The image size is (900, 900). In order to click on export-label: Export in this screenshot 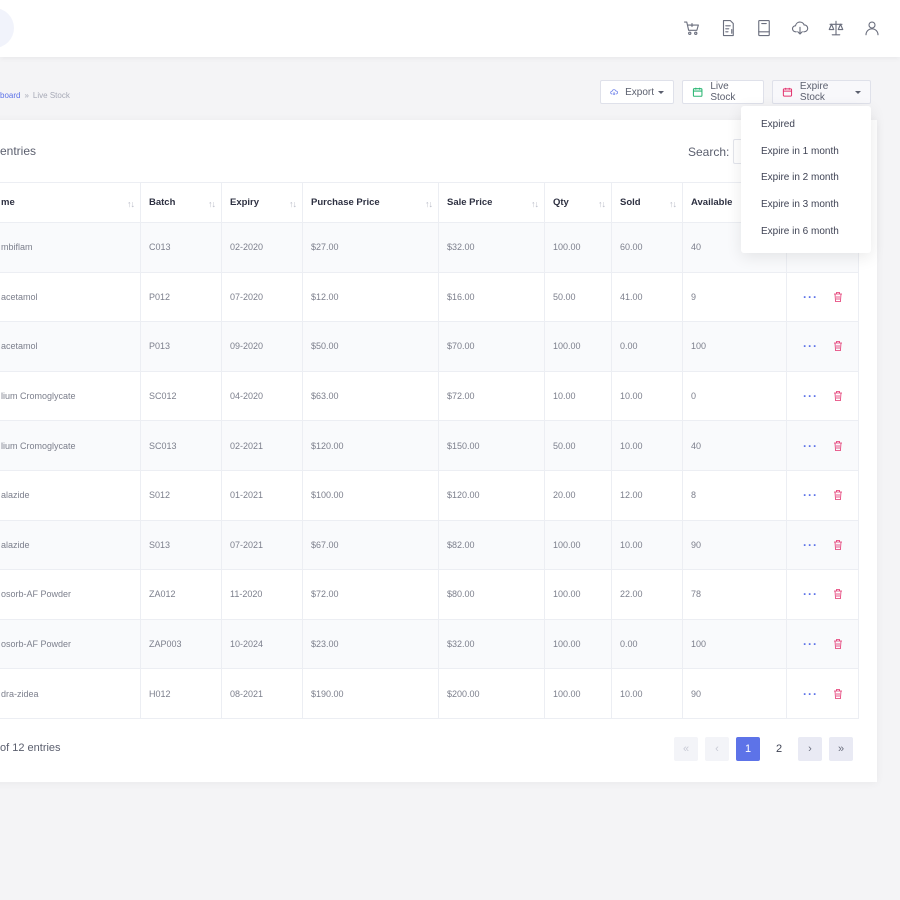, I will do `click(639, 92)`.